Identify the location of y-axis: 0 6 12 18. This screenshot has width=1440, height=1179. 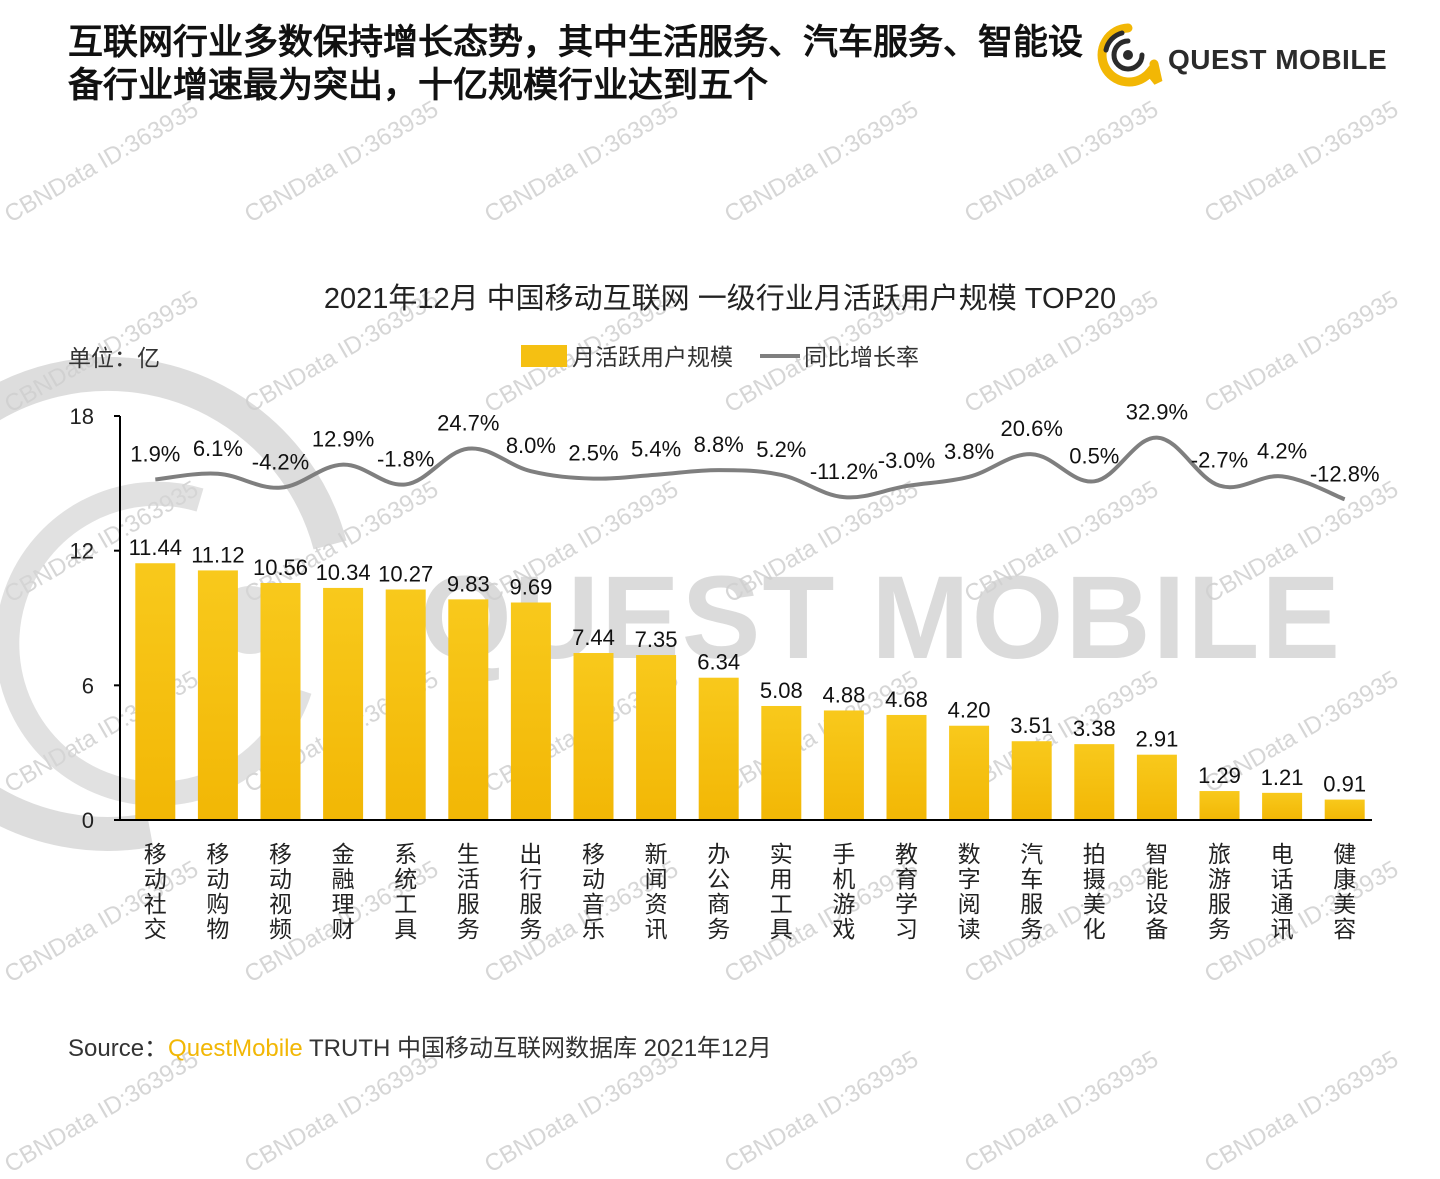
(95, 618).